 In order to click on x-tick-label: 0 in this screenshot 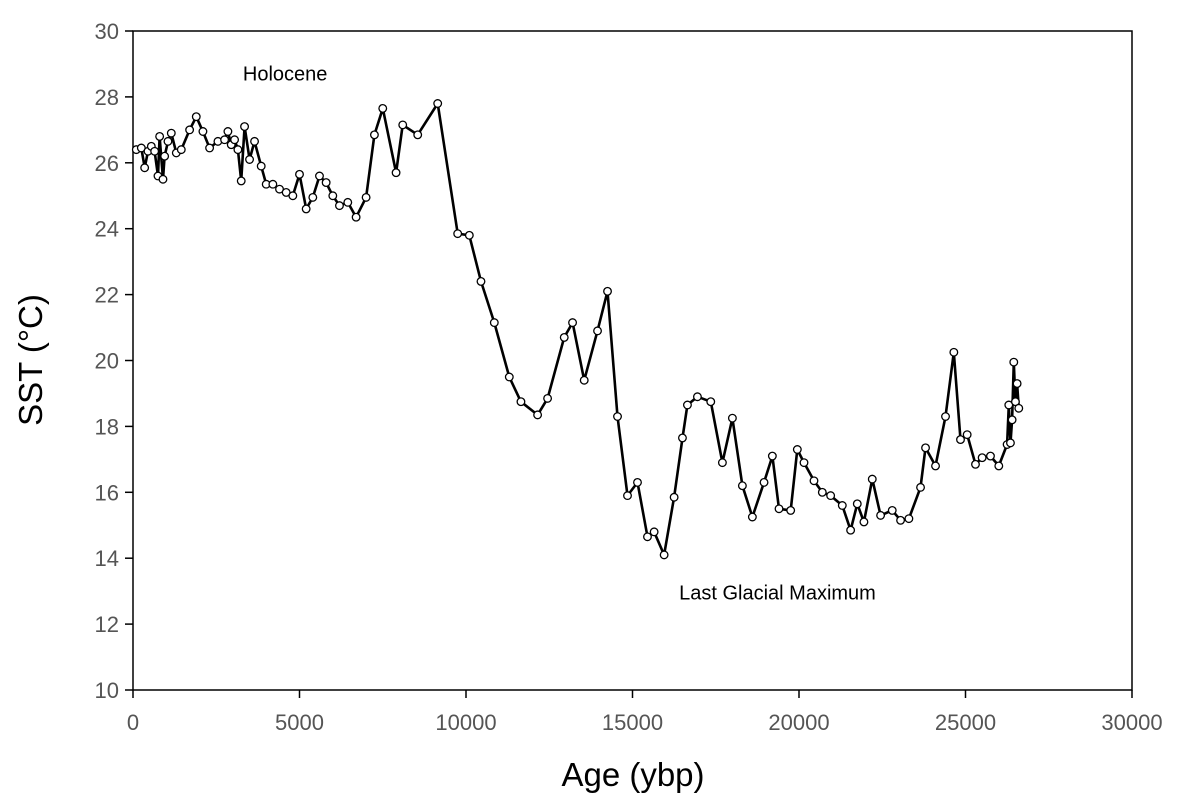, I will do `click(133, 722)`.